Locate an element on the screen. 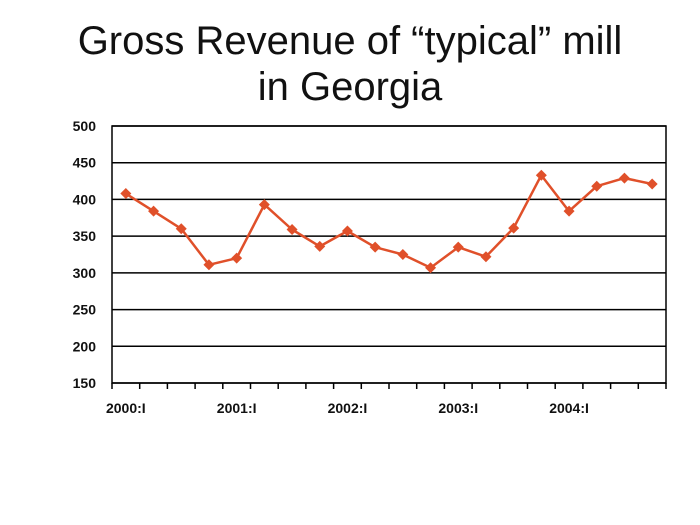  y-tick-label-150: 150 is located at coordinates (85, 383).